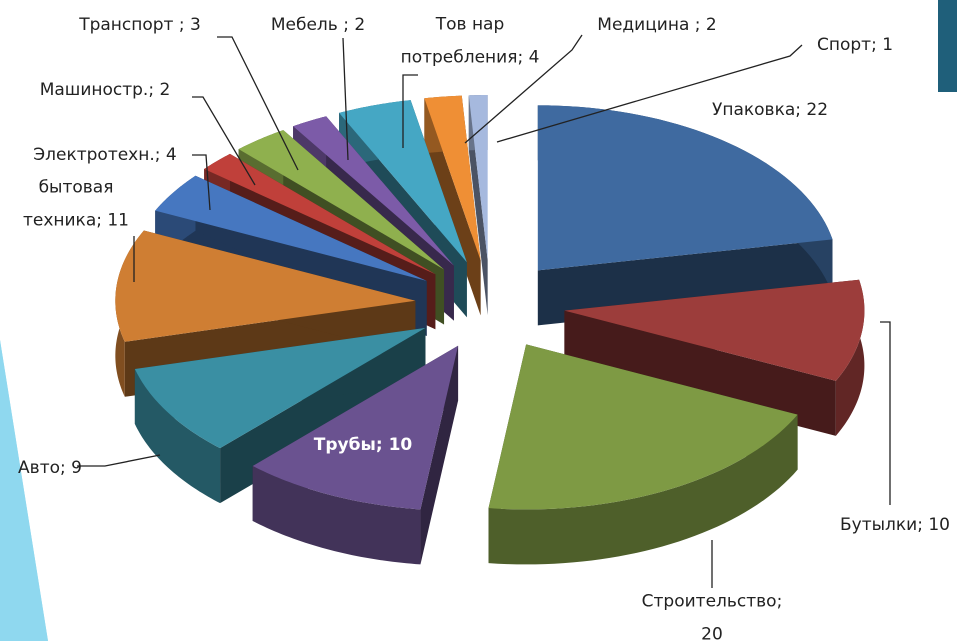 The height and width of the screenshot is (641, 957). I want to click on data-label: Медицина ; 2, so click(656, 25).